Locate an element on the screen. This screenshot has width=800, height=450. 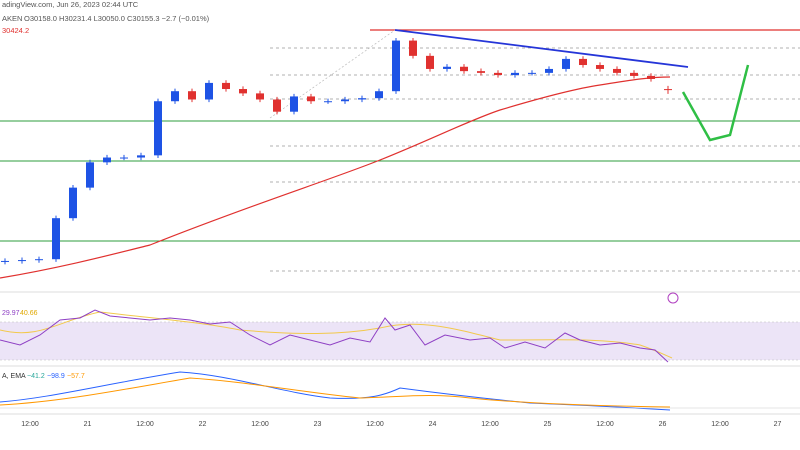
time-label: 27 is located at coordinates (778, 424).